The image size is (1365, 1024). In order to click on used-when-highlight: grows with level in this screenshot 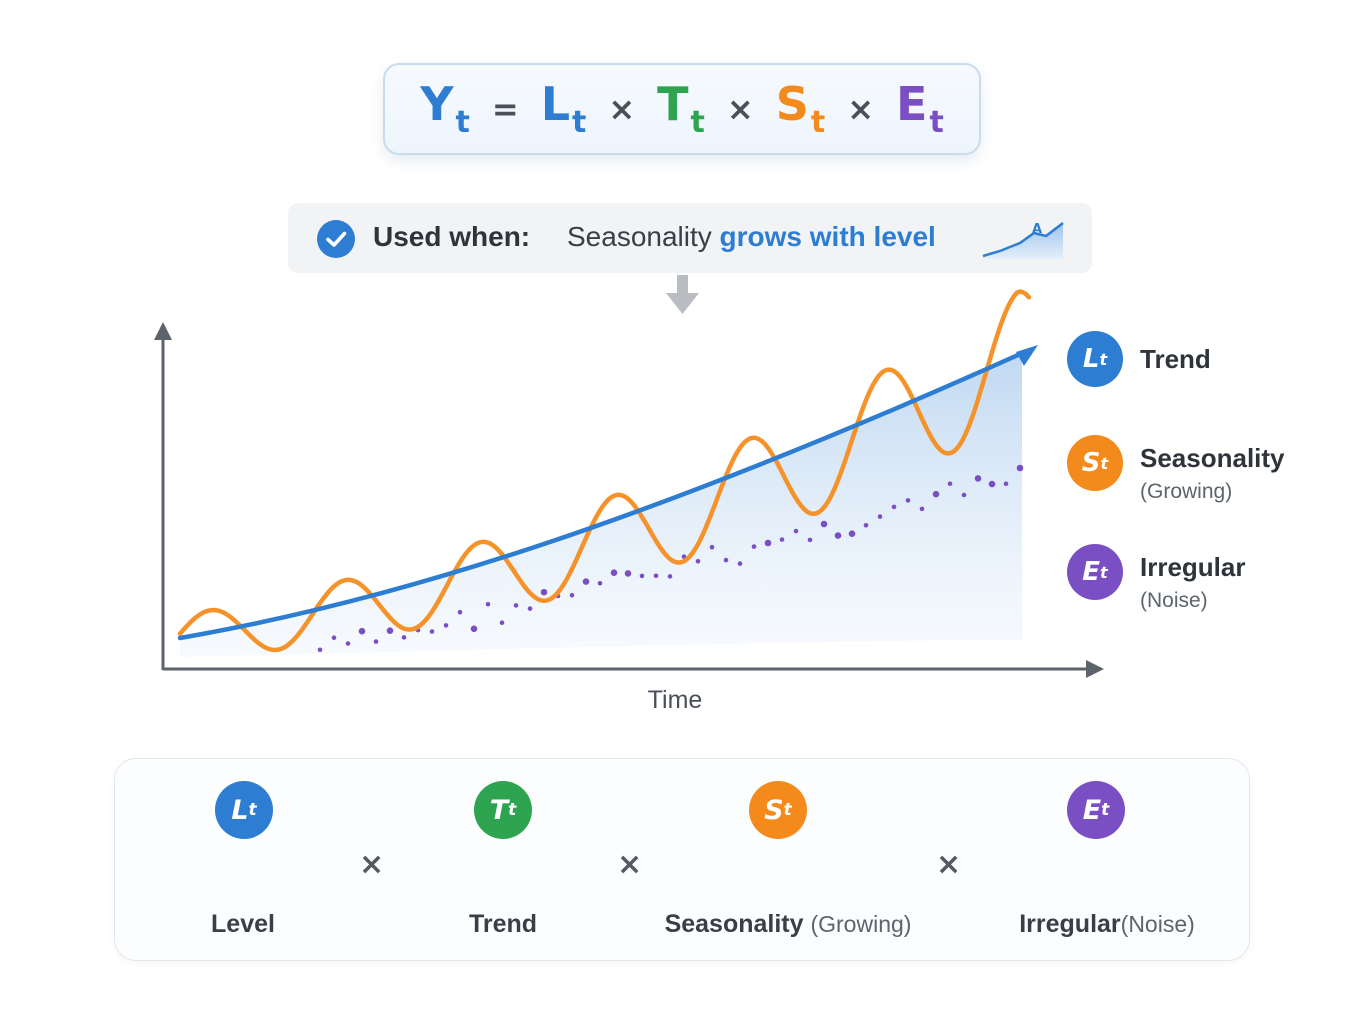, I will do `click(827, 236)`.